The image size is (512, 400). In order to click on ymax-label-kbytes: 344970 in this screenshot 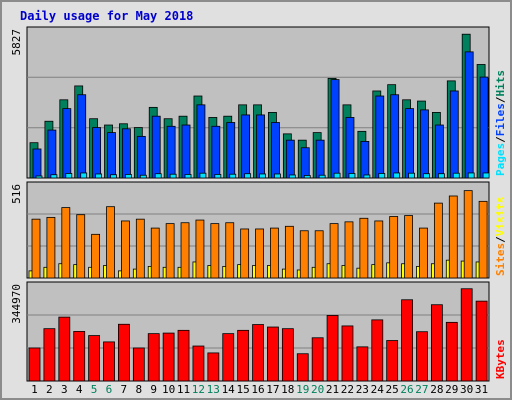, I will do `click(16, 304)`.